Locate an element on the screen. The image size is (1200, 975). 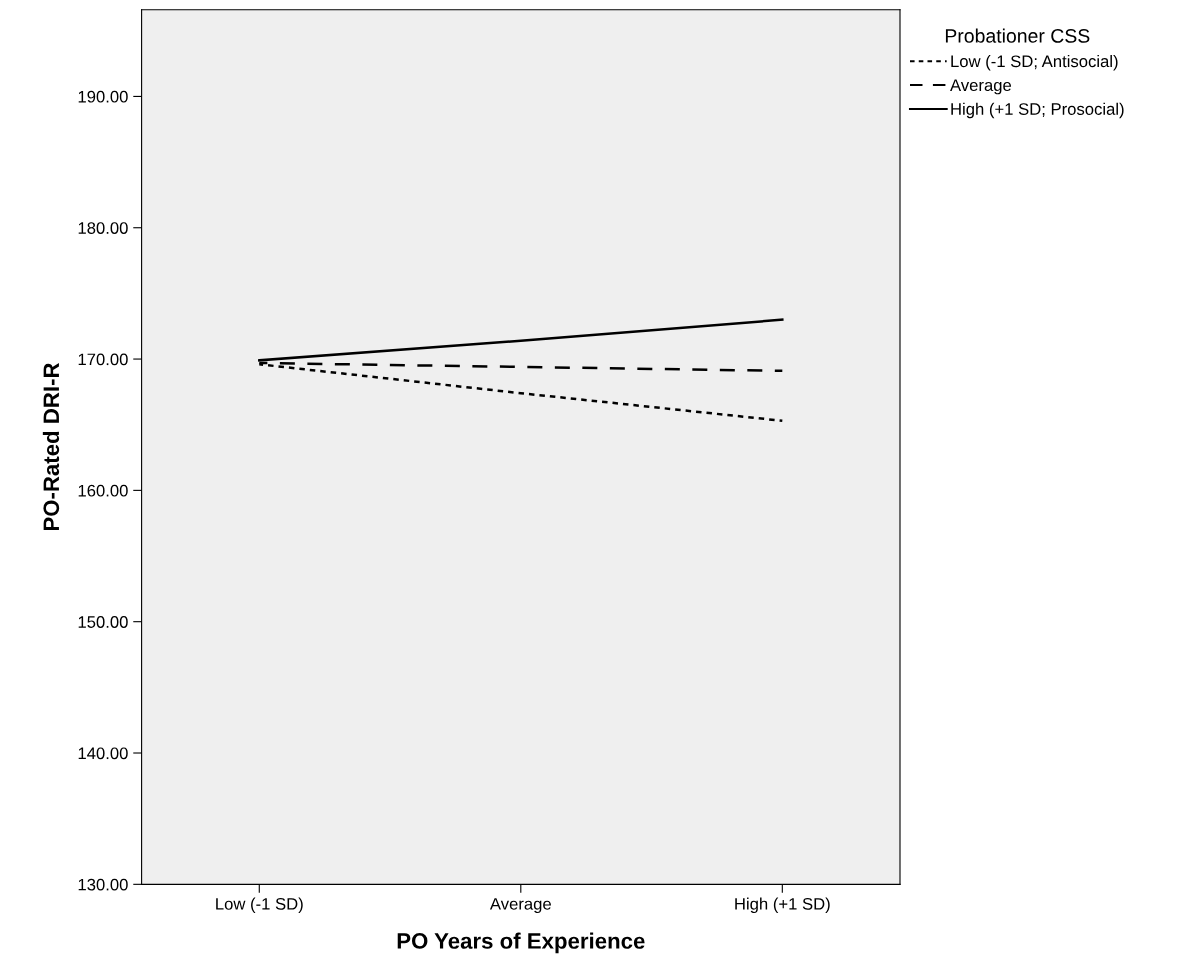
y-axis-title: PO-Rated DRI-R is located at coordinates (51, 446).